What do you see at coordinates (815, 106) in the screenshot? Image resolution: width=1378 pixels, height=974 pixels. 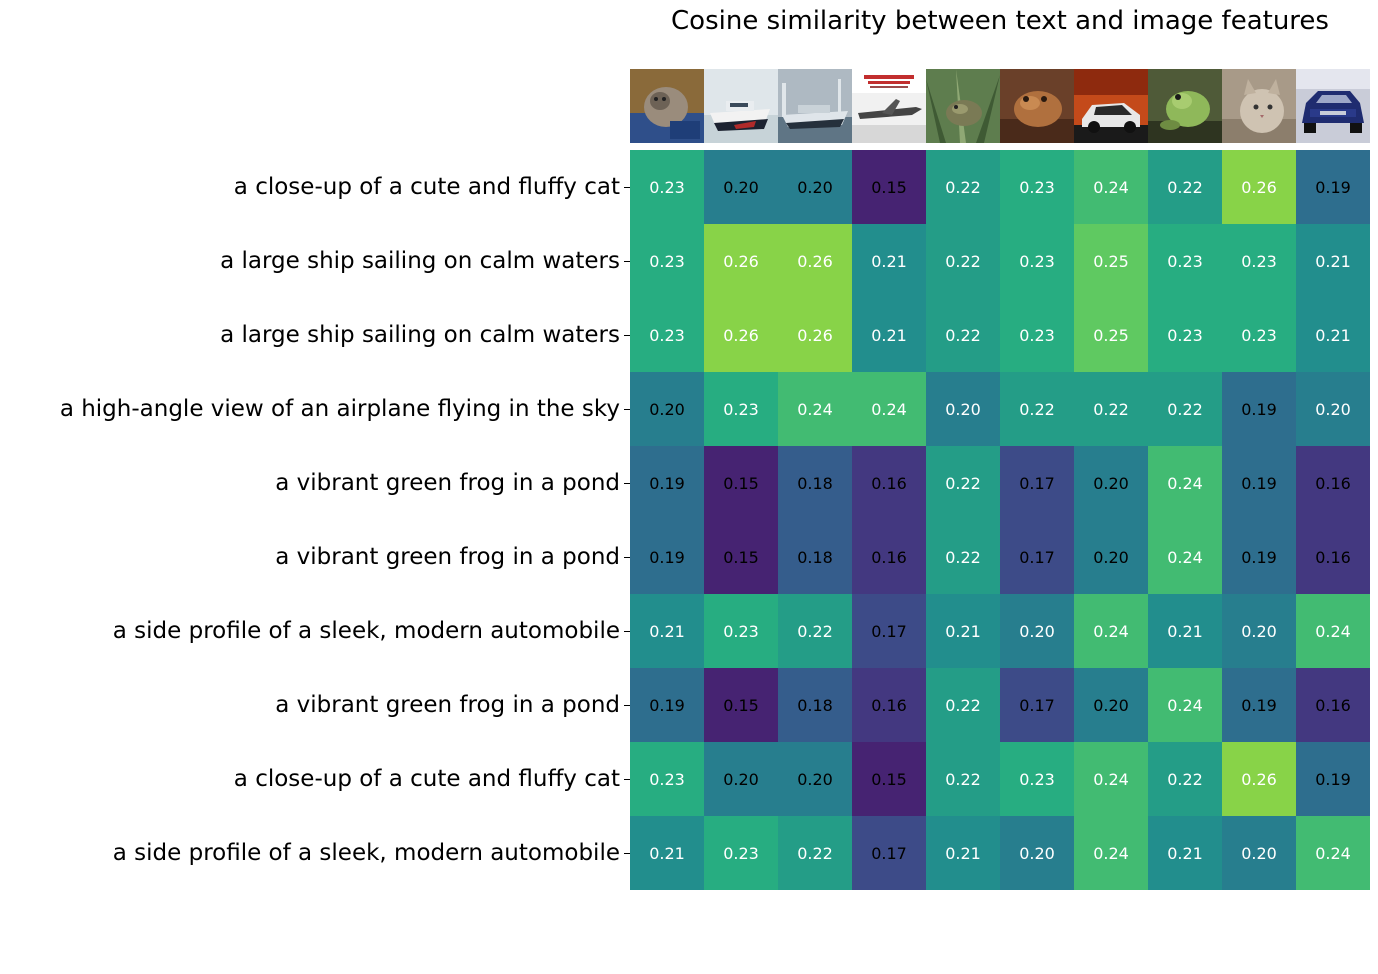 I see `ship-image-thumbnail` at bounding box center [815, 106].